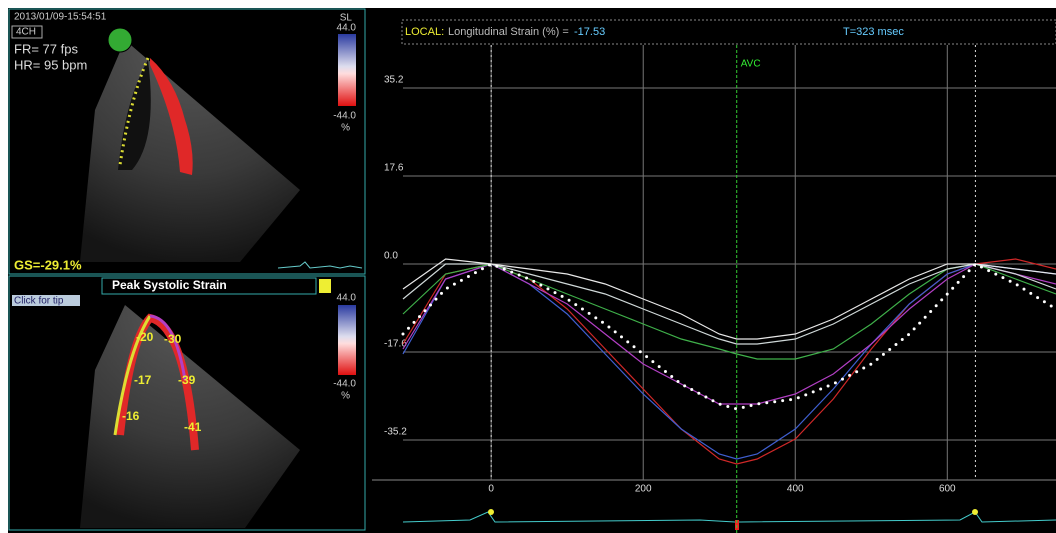  Describe the element at coordinates (48, 264) in the screenshot. I see `global-strain: GS=-29.1%` at that location.